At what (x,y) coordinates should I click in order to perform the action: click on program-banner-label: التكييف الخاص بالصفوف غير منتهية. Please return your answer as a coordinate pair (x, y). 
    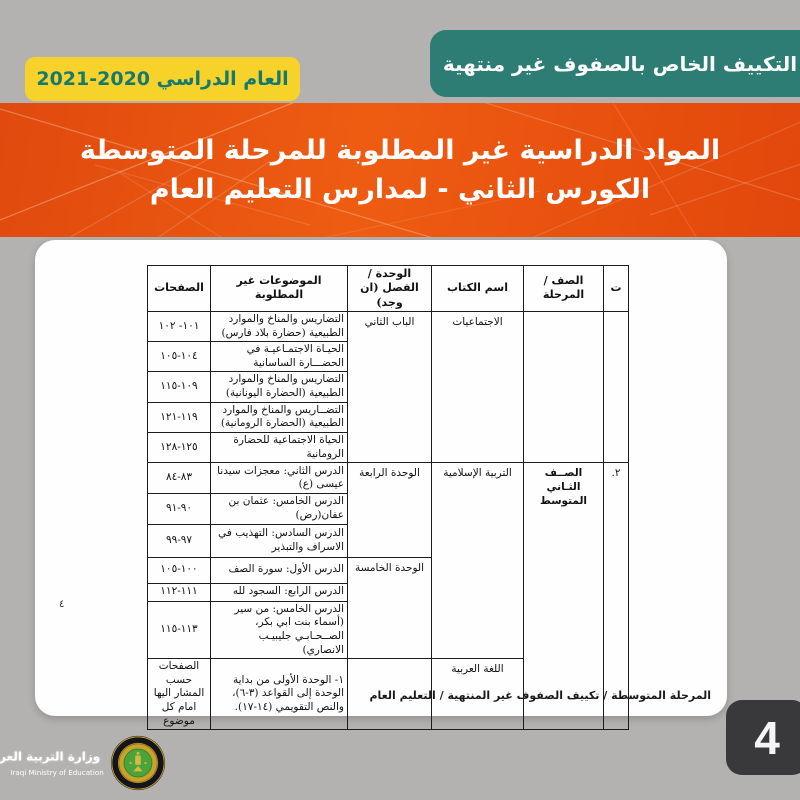
    Looking at the image, I should click on (620, 63).